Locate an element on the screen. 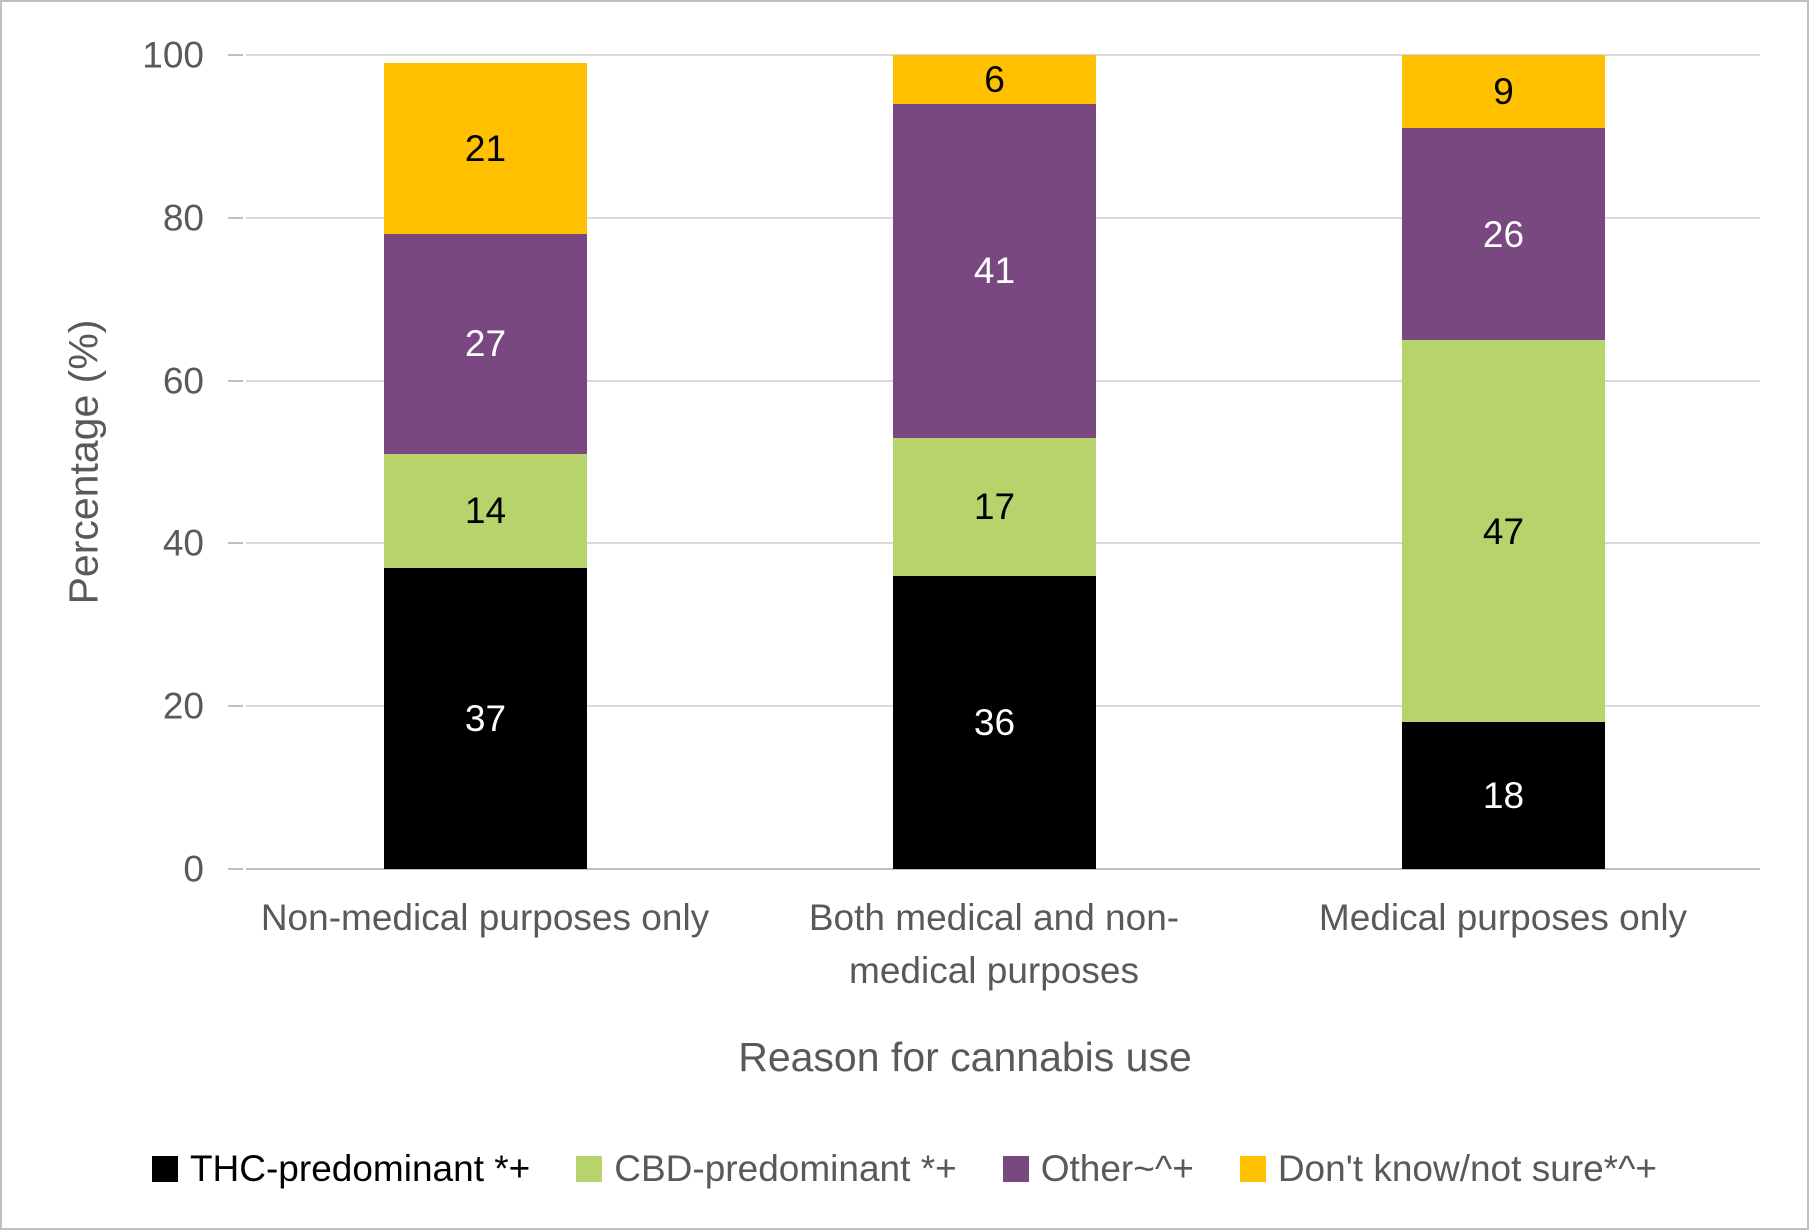 This screenshot has height=1230, width=1809. category-label: Medical purposes only is located at coordinates (1503, 917).